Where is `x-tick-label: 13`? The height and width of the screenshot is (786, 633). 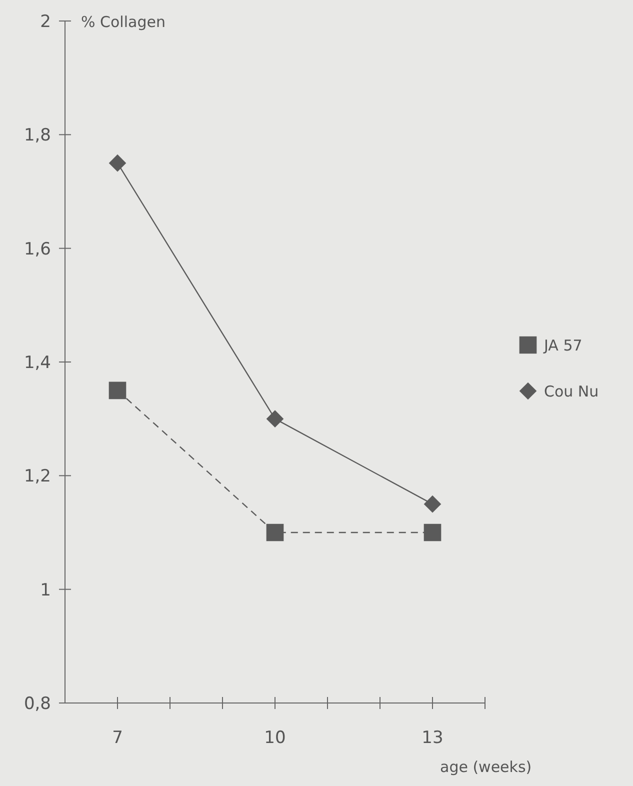
x-tick-label: 13 is located at coordinates (433, 738).